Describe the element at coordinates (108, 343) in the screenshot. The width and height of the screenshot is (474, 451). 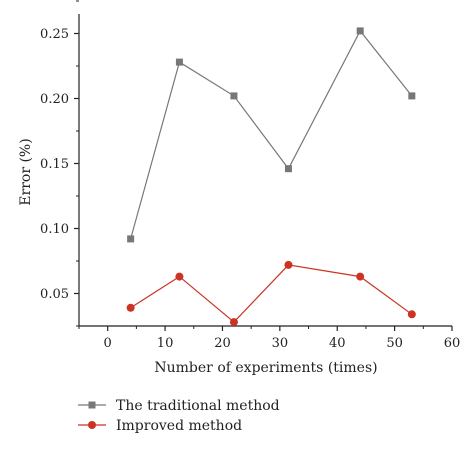
I see `x-tick-label: 0` at that location.